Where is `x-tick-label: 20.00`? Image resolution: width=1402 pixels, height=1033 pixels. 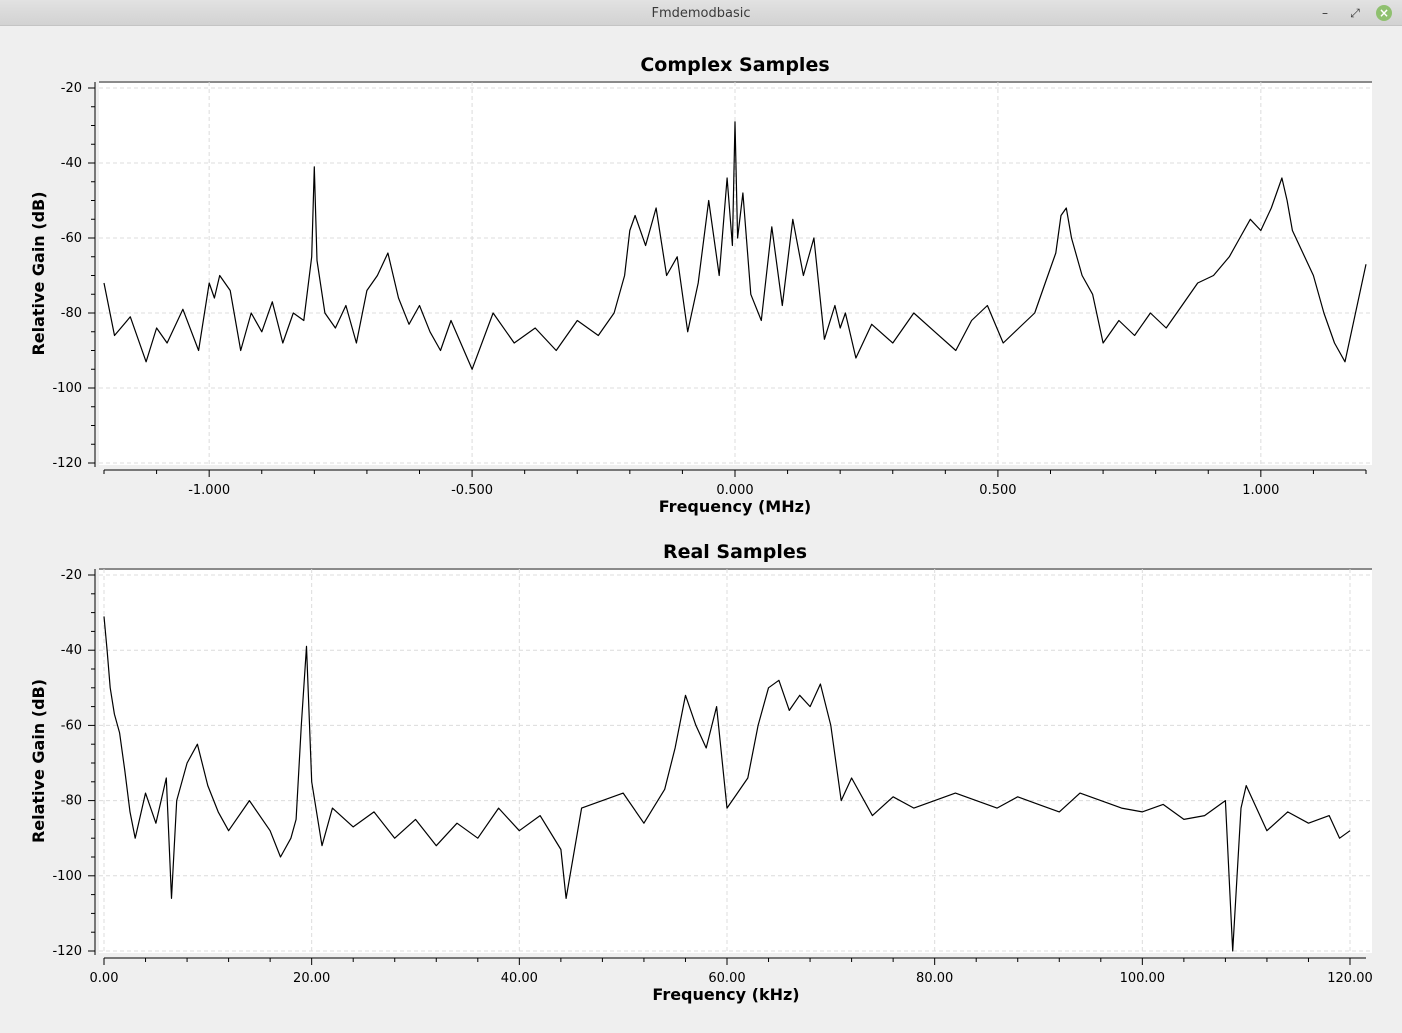
x-tick-label: 20.00 is located at coordinates (311, 978).